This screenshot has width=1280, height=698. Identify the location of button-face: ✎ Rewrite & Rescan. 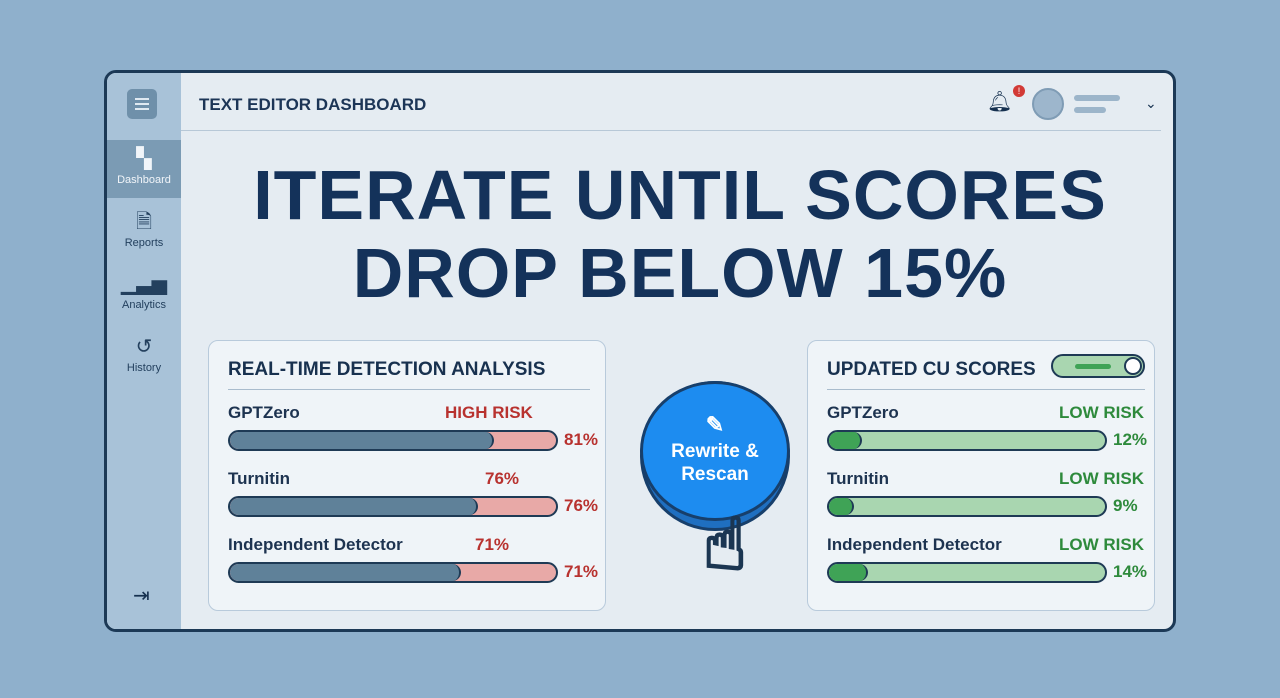
(715, 451).